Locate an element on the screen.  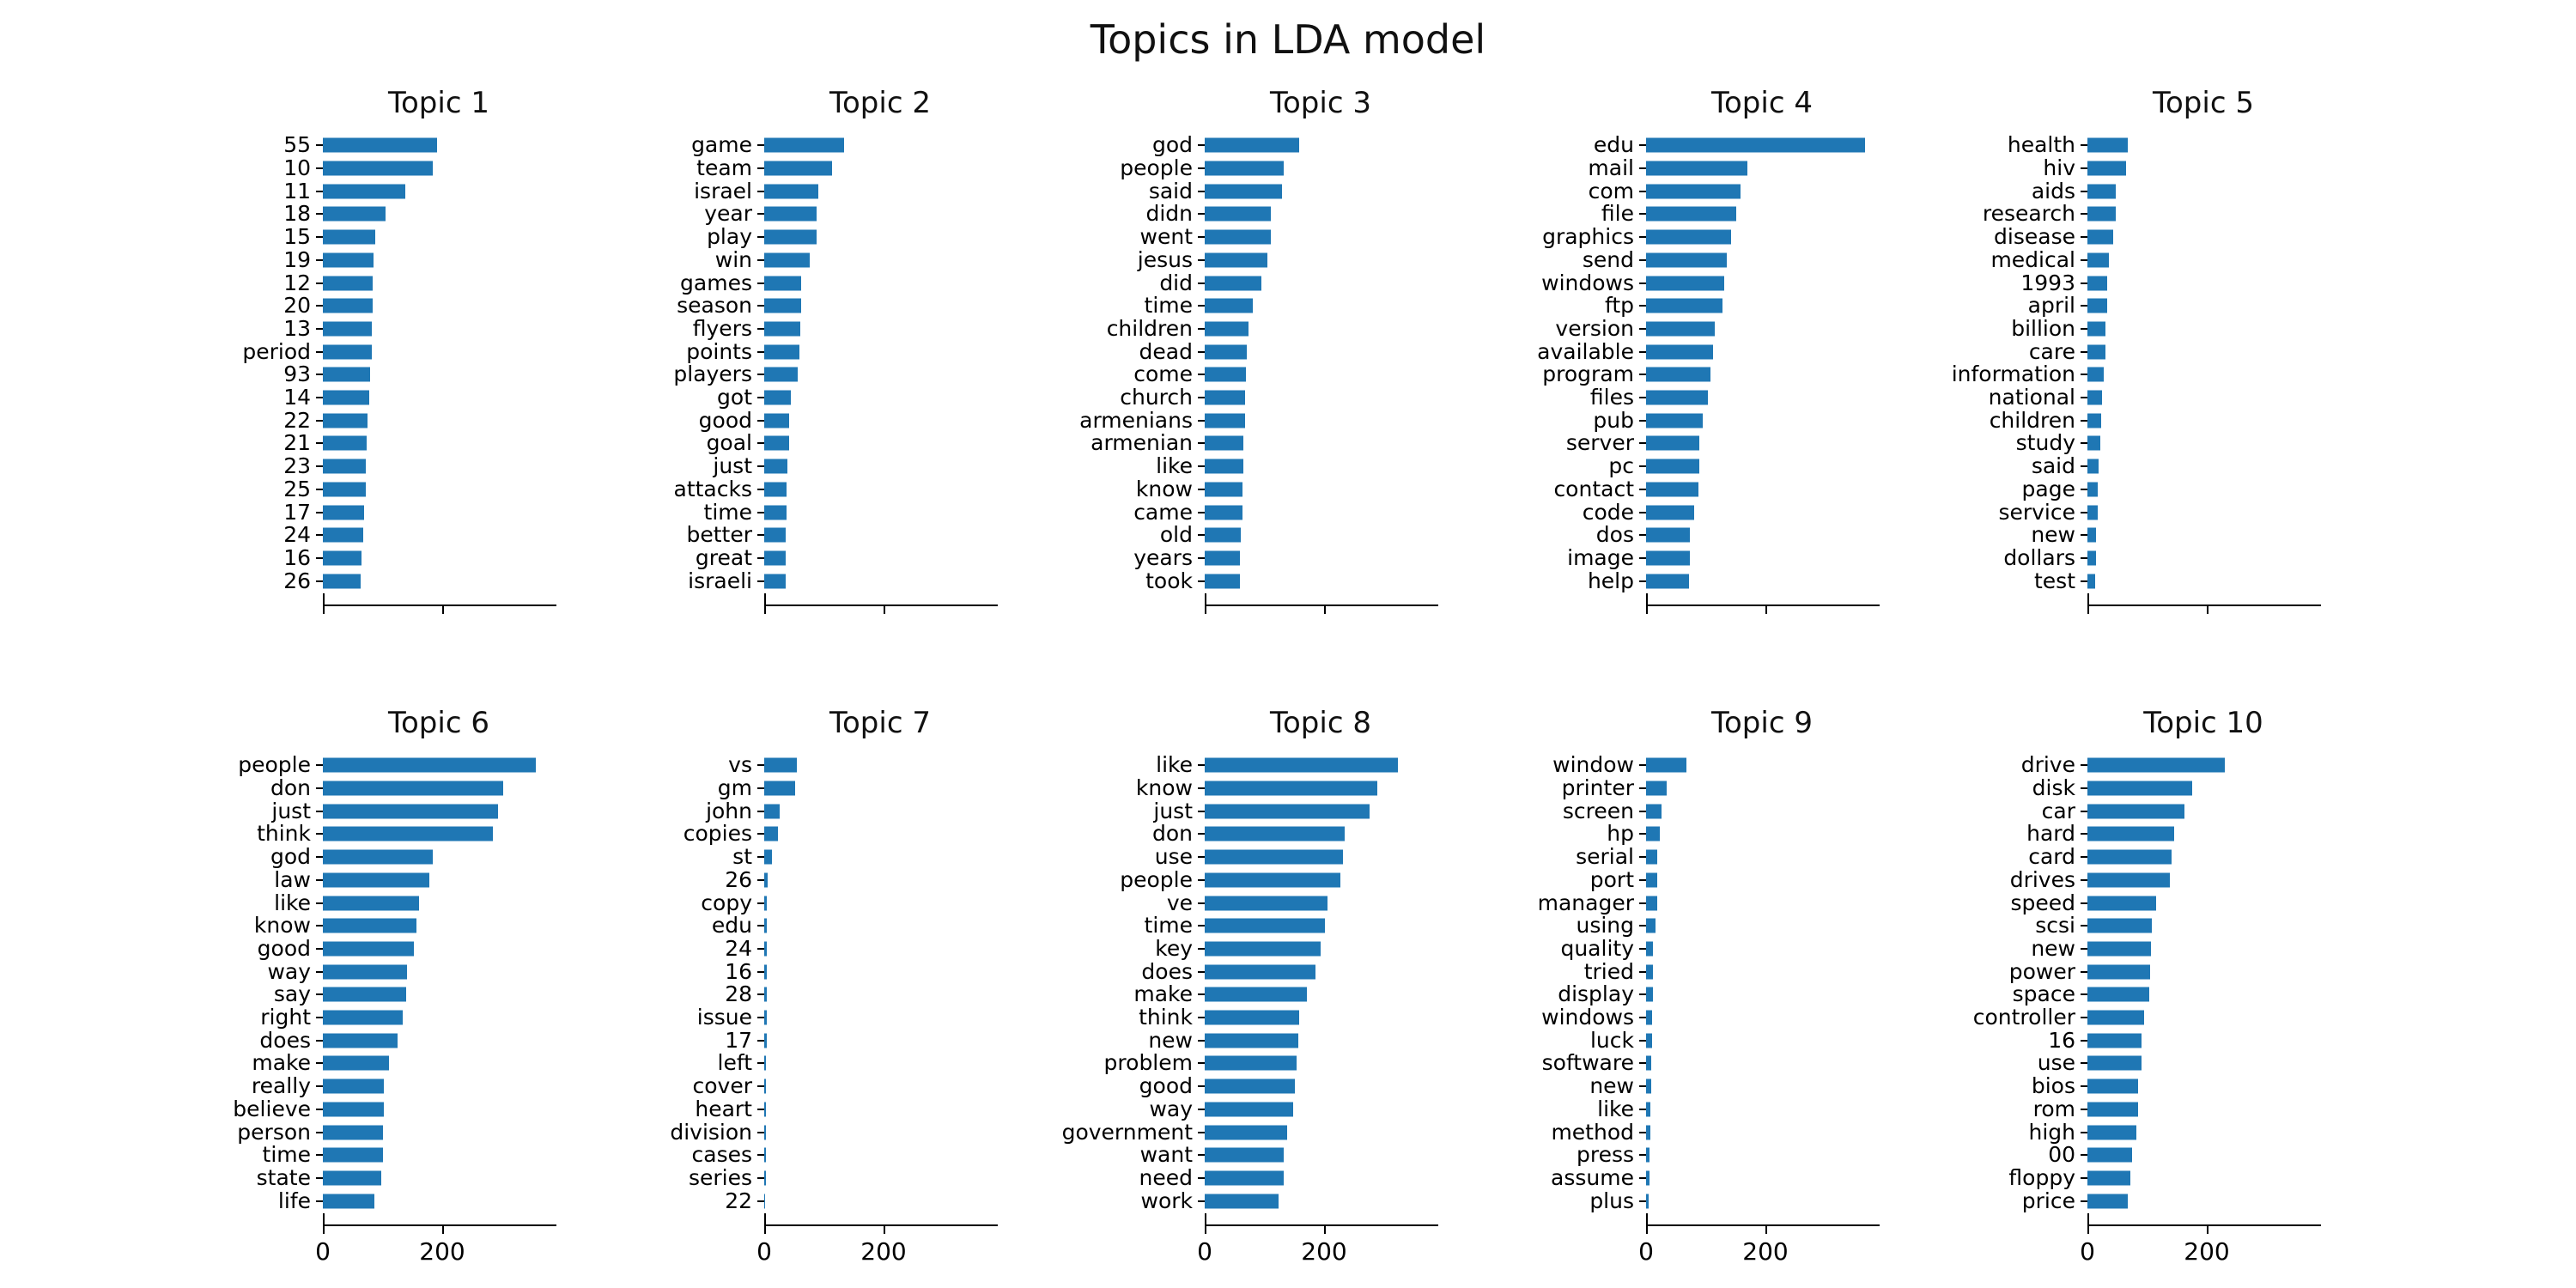
y-axis-label: god is located at coordinates (291, 857).